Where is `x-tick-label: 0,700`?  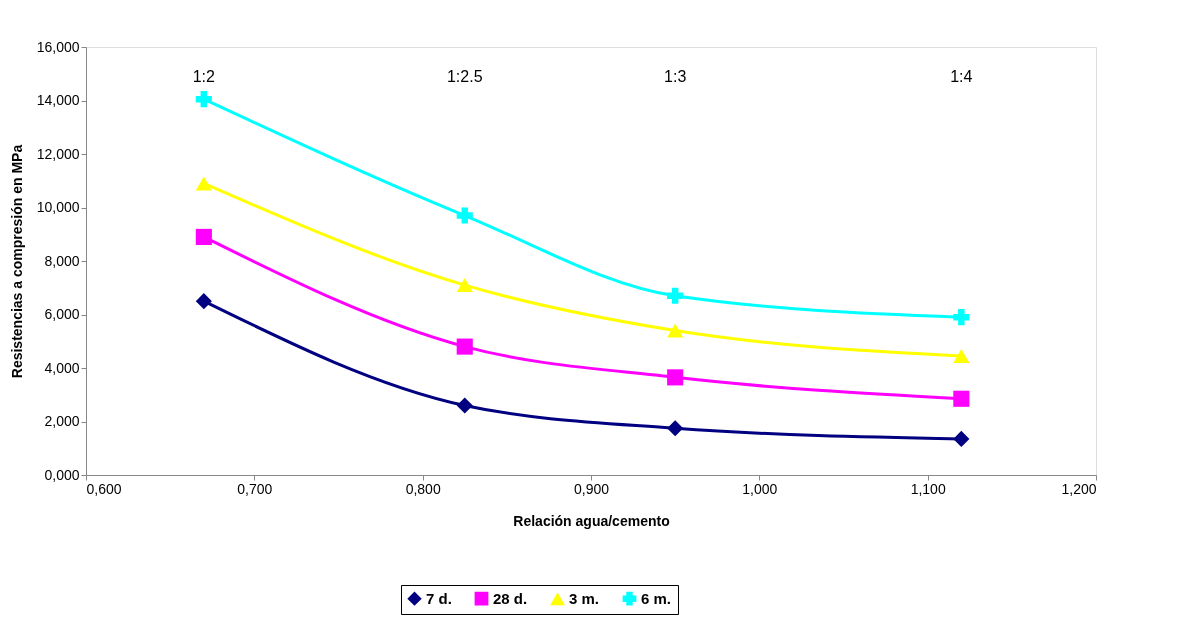
x-tick-label: 0,700 is located at coordinates (255, 488).